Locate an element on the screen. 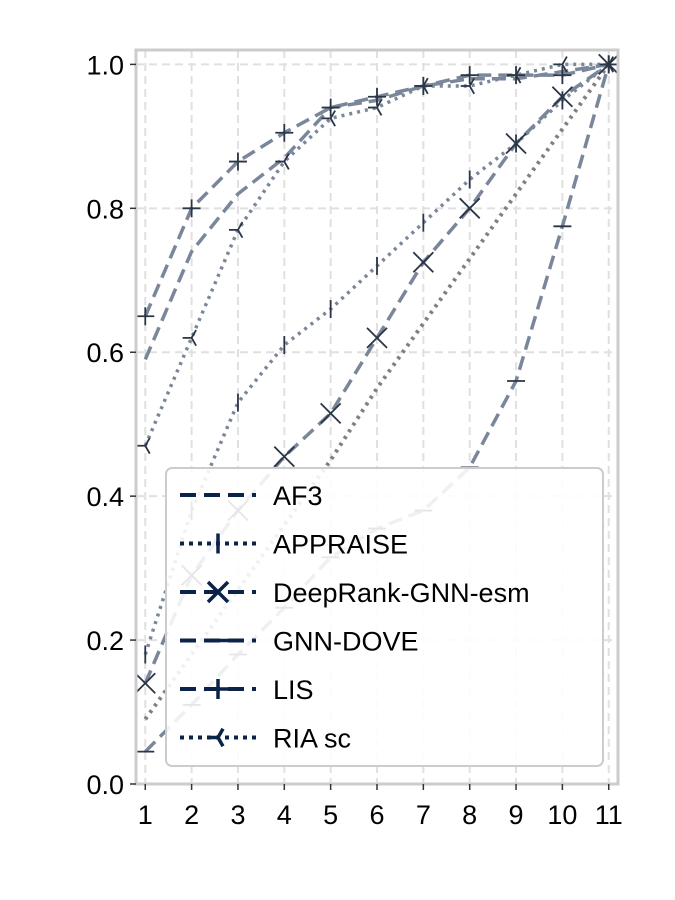  x-tick-label: 3 is located at coordinates (237, 815).